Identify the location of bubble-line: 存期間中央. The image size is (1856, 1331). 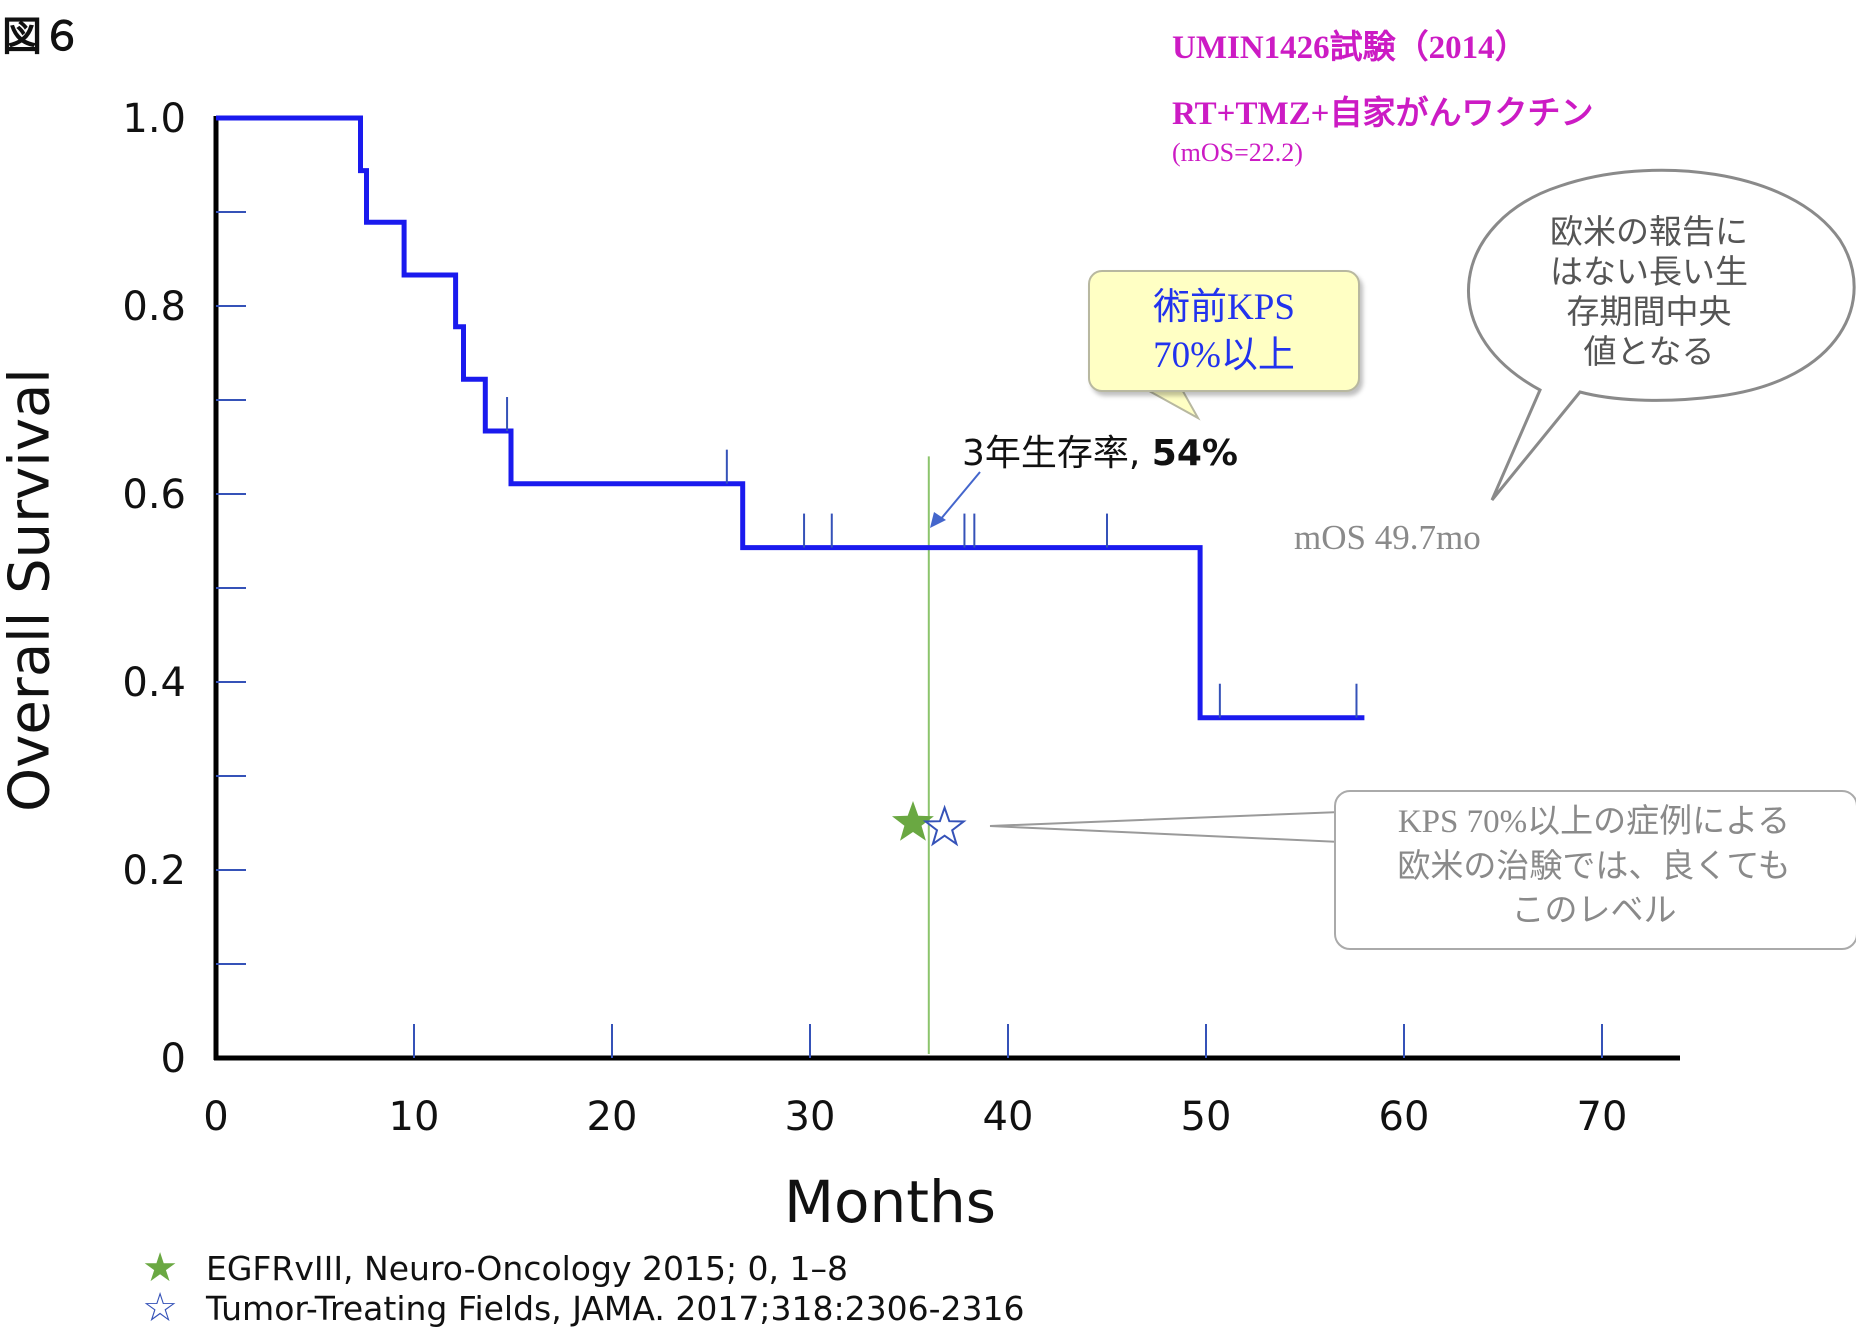
(1649, 311).